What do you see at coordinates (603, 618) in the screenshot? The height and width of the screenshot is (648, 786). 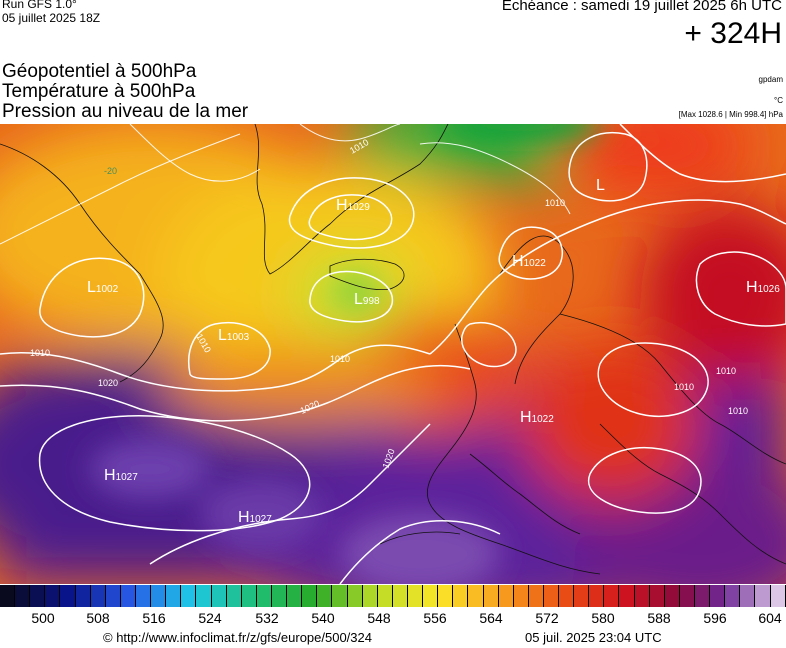 I see `colorbar-tick: 580` at bounding box center [603, 618].